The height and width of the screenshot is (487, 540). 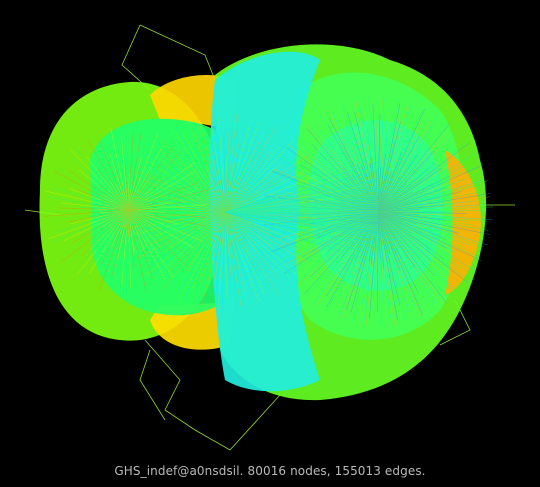 I want to click on right-edge-orange-cluster, so click(x=463, y=222).